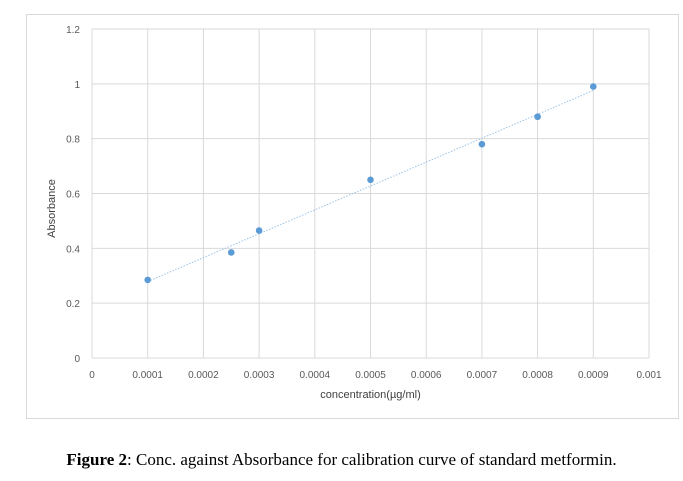 The width and height of the screenshot is (683, 481). Describe the element at coordinates (73, 195) in the screenshot. I see `y-tick-label: 0.6` at that location.